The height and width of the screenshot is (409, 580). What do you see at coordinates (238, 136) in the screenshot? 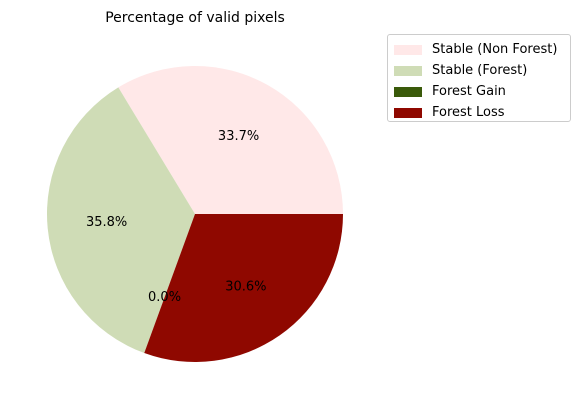
I see `pct-label-stable-non-forest: 33.7%` at bounding box center [238, 136].